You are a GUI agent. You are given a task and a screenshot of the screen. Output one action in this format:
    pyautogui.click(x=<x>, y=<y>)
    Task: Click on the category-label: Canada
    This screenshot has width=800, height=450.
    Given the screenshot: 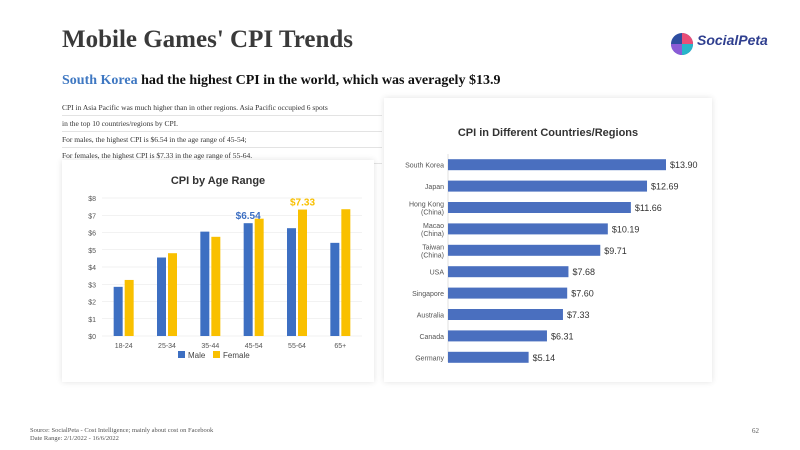 What is the action you would take?
    pyautogui.click(x=431, y=337)
    